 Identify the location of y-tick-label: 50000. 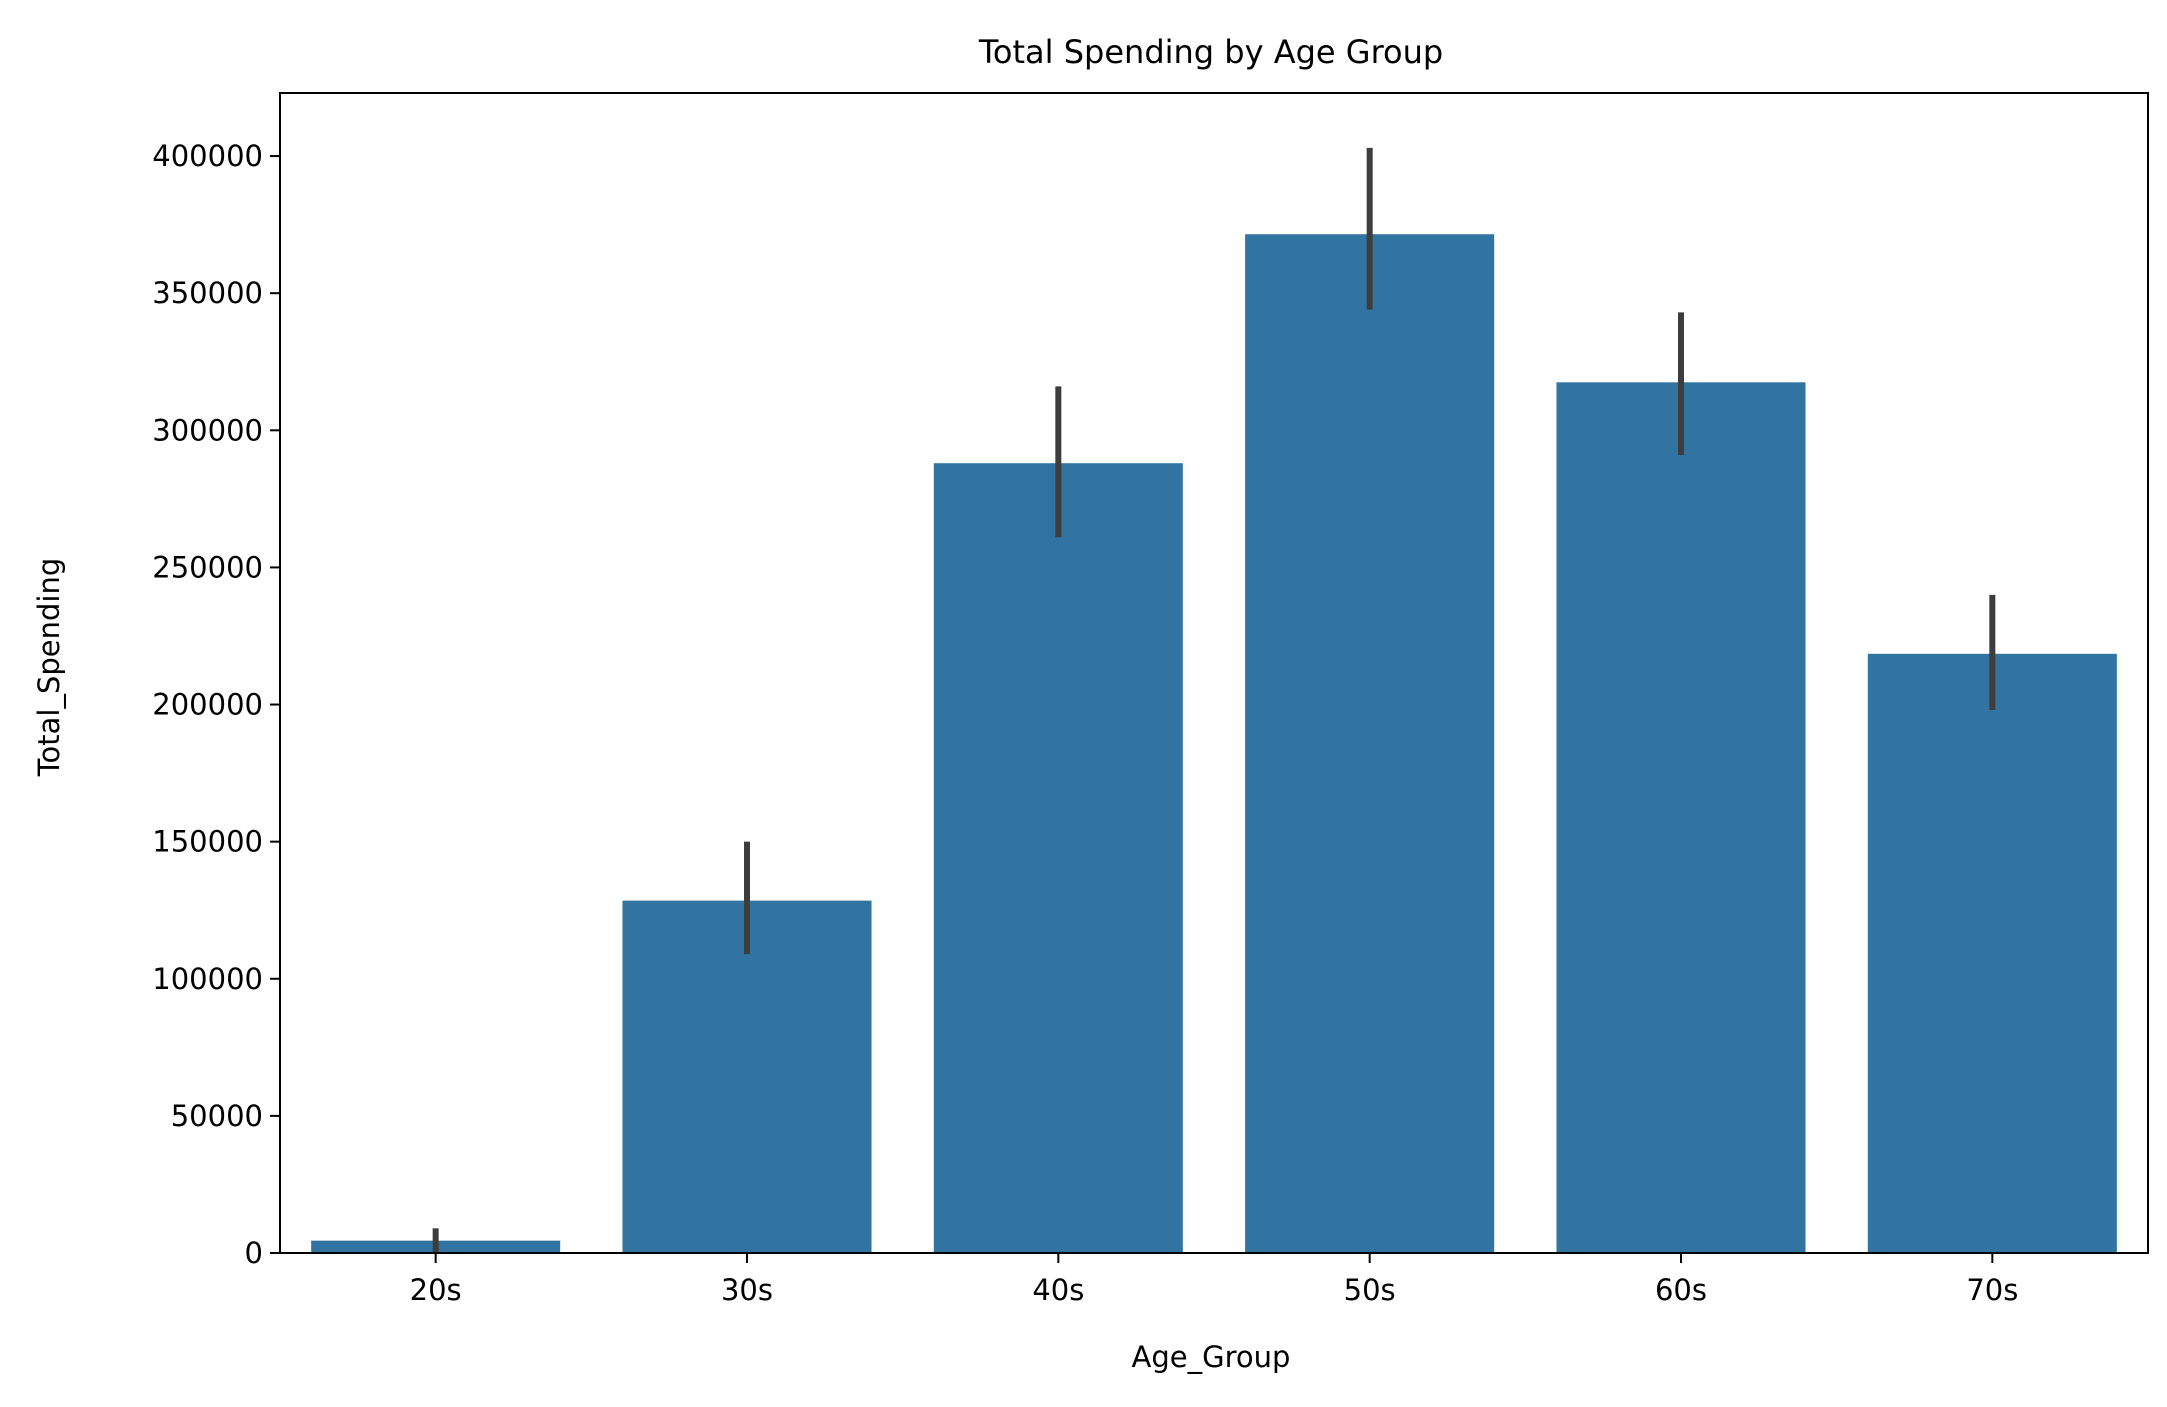
(217, 1116).